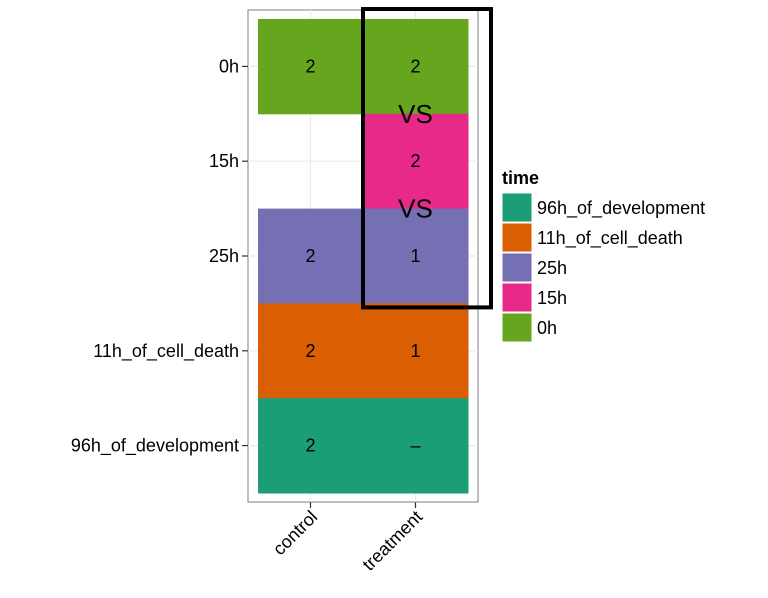 The height and width of the screenshot is (598, 768). I want to click on cell-control-0h, so click(311, 67).